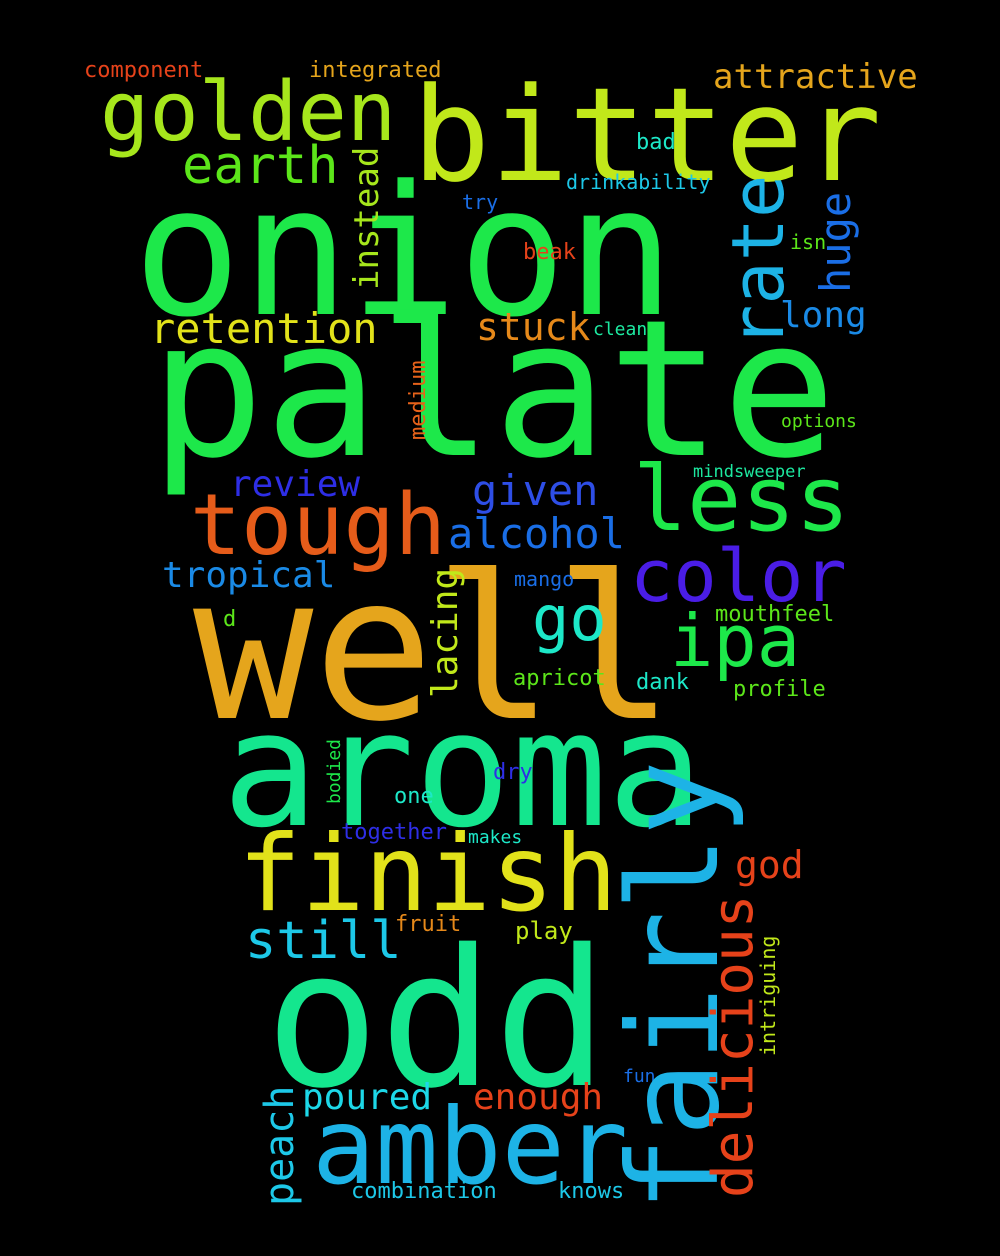  I want to click on word-isn: isn, so click(808, 242).